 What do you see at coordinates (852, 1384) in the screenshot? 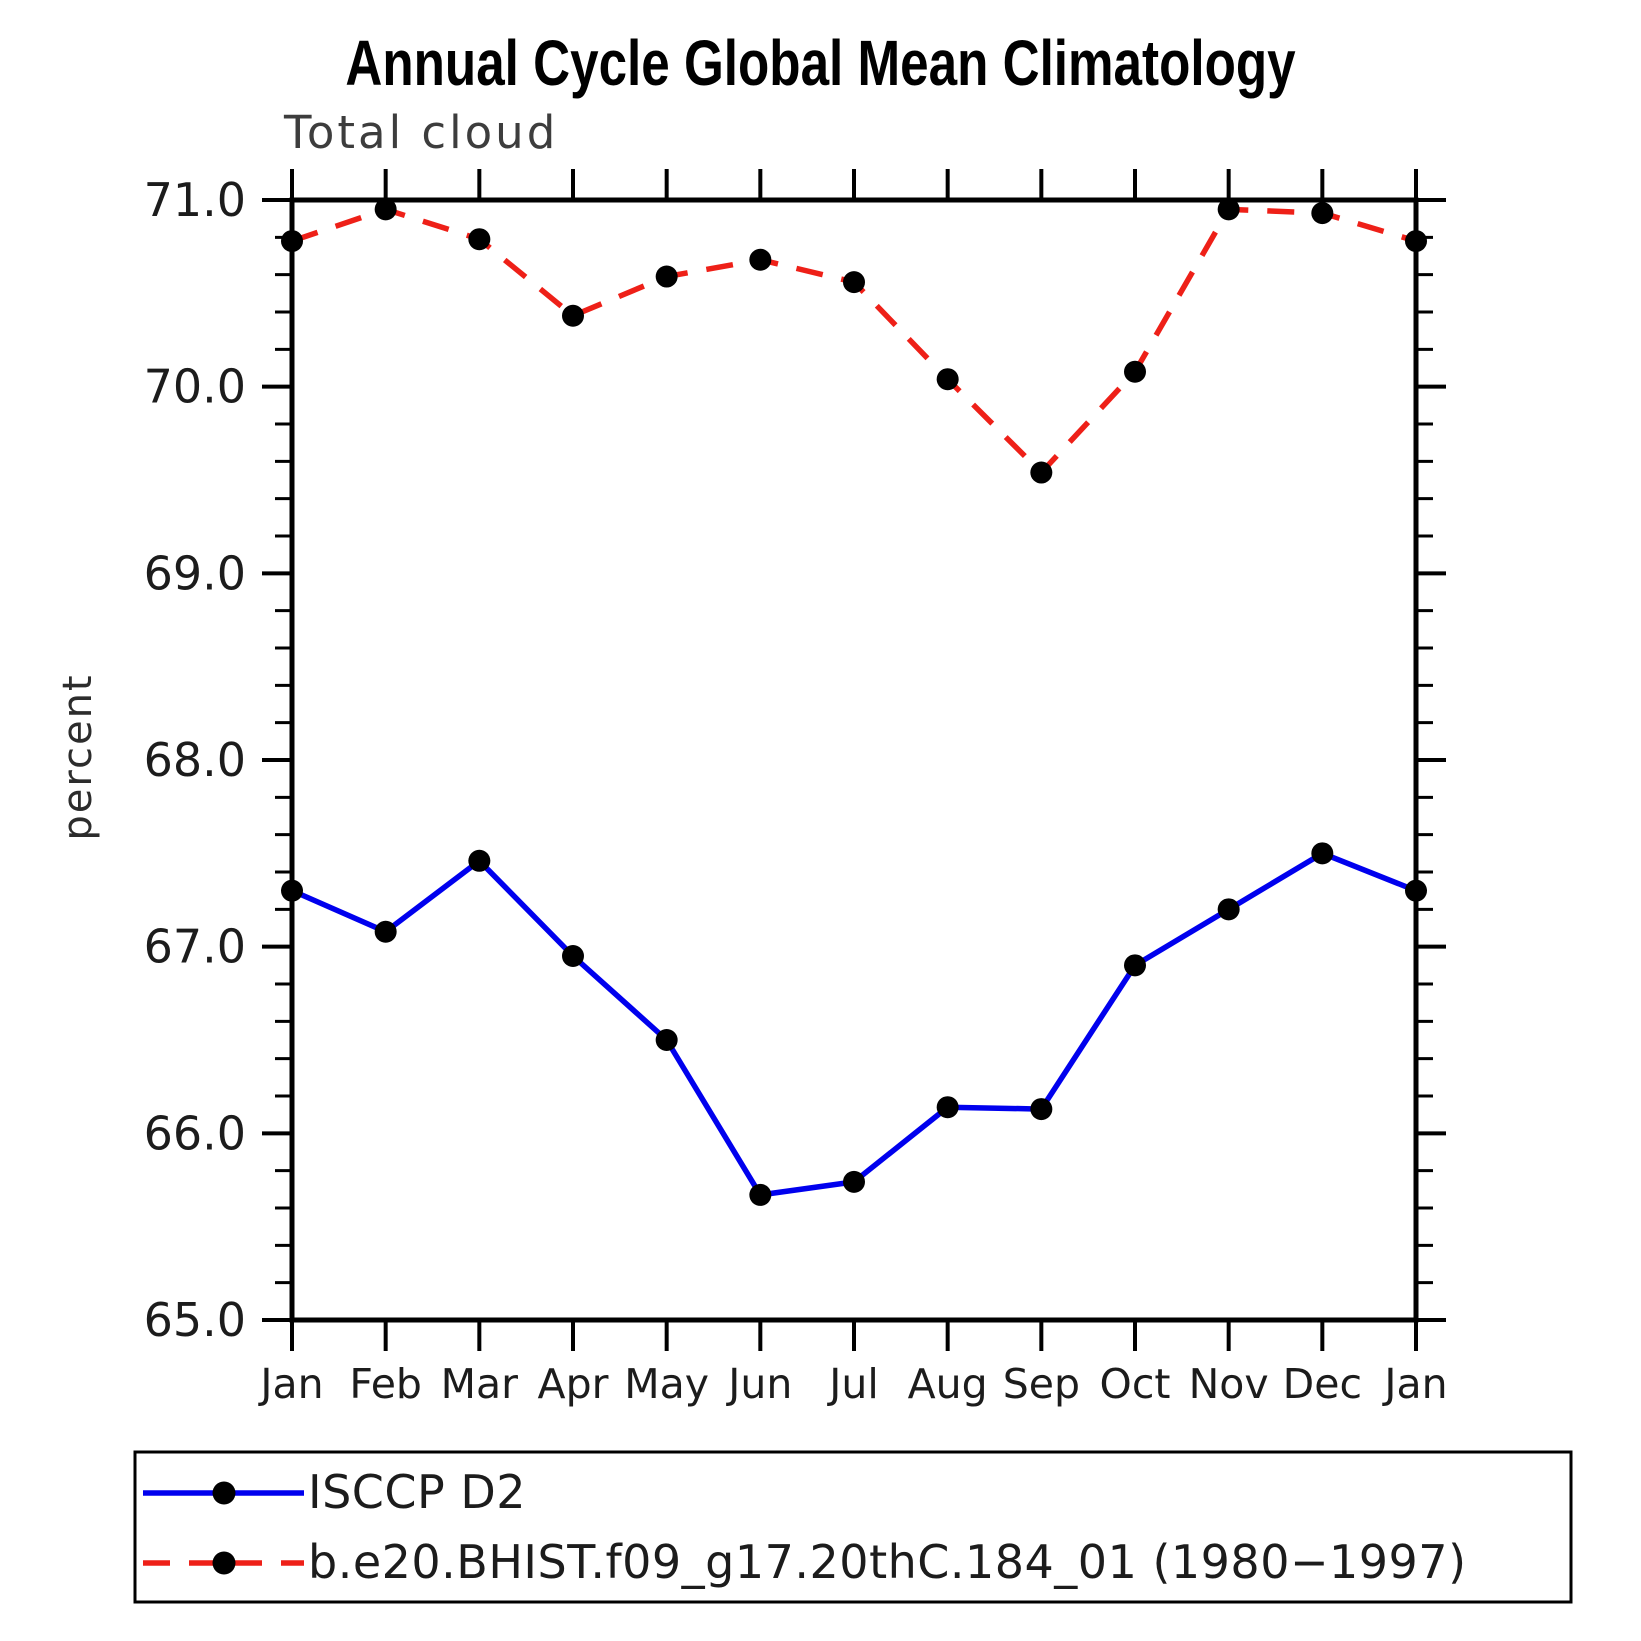
I see `x-tick-label: Jul` at bounding box center [852, 1384].